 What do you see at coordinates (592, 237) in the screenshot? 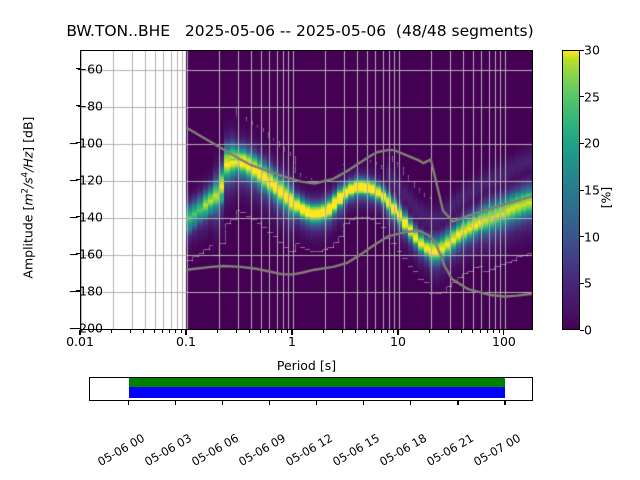
I see `colorbar-tick-label: 10` at bounding box center [592, 237].